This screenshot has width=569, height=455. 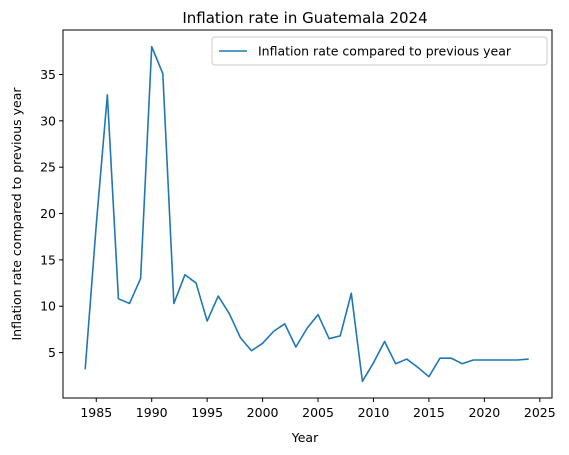 What do you see at coordinates (540, 412) in the screenshot?
I see `x-tick-label: 2025` at bounding box center [540, 412].